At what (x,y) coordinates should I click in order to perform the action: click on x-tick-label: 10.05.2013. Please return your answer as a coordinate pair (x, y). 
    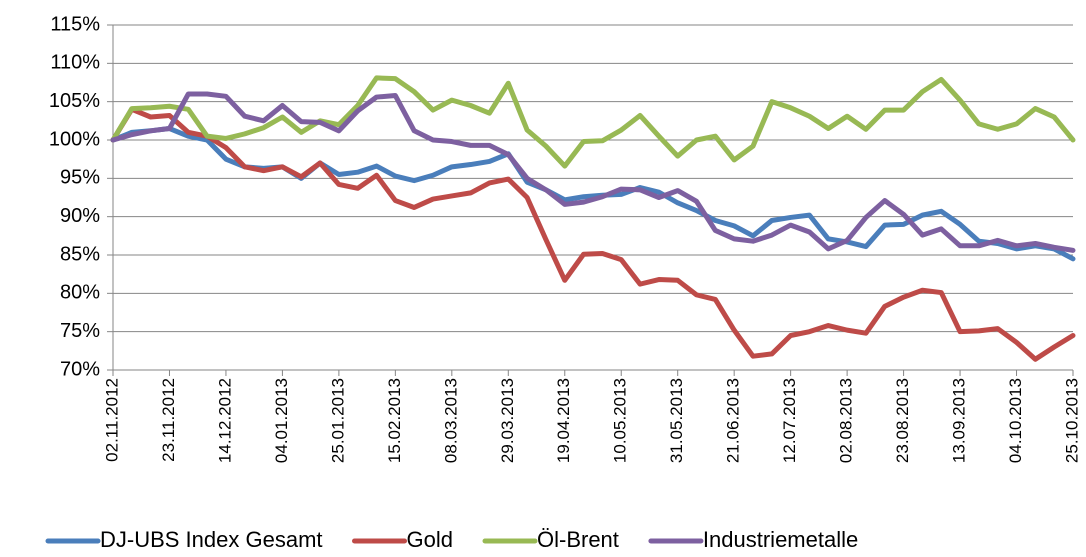
    Looking at the image, I should click on (620, 420).